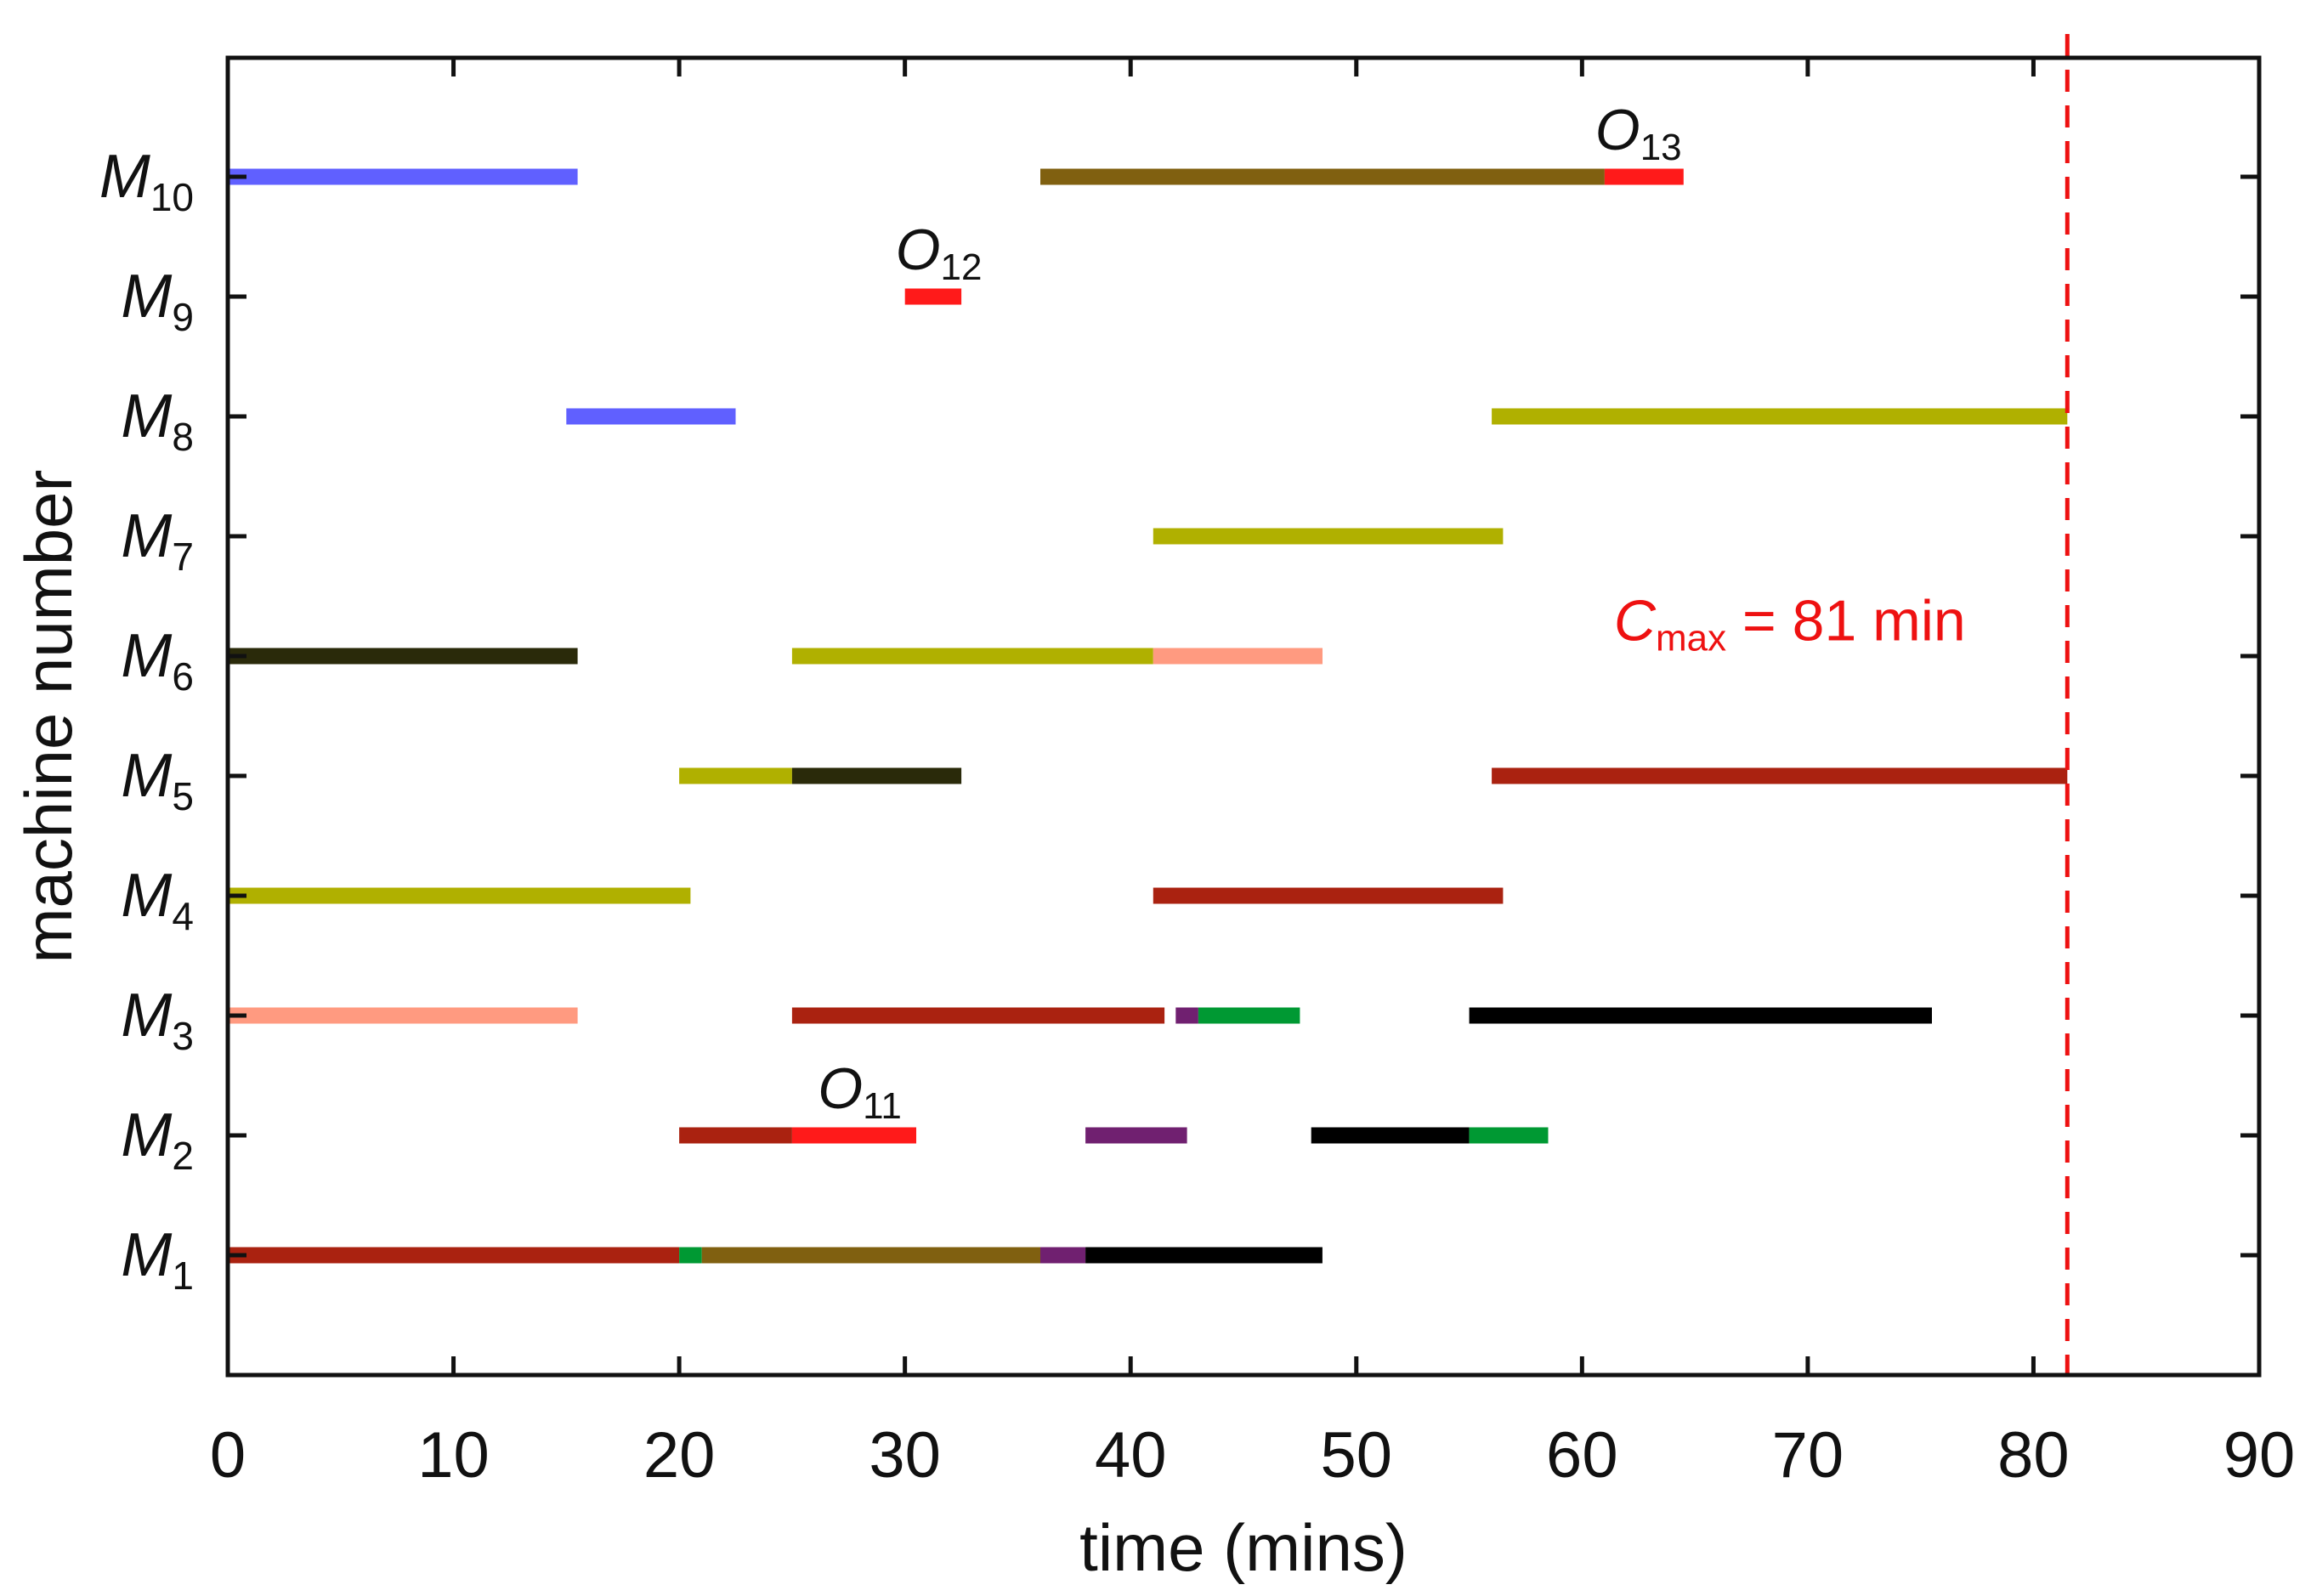  I want to click on machine-label-m10: M10, so click(146, 181).